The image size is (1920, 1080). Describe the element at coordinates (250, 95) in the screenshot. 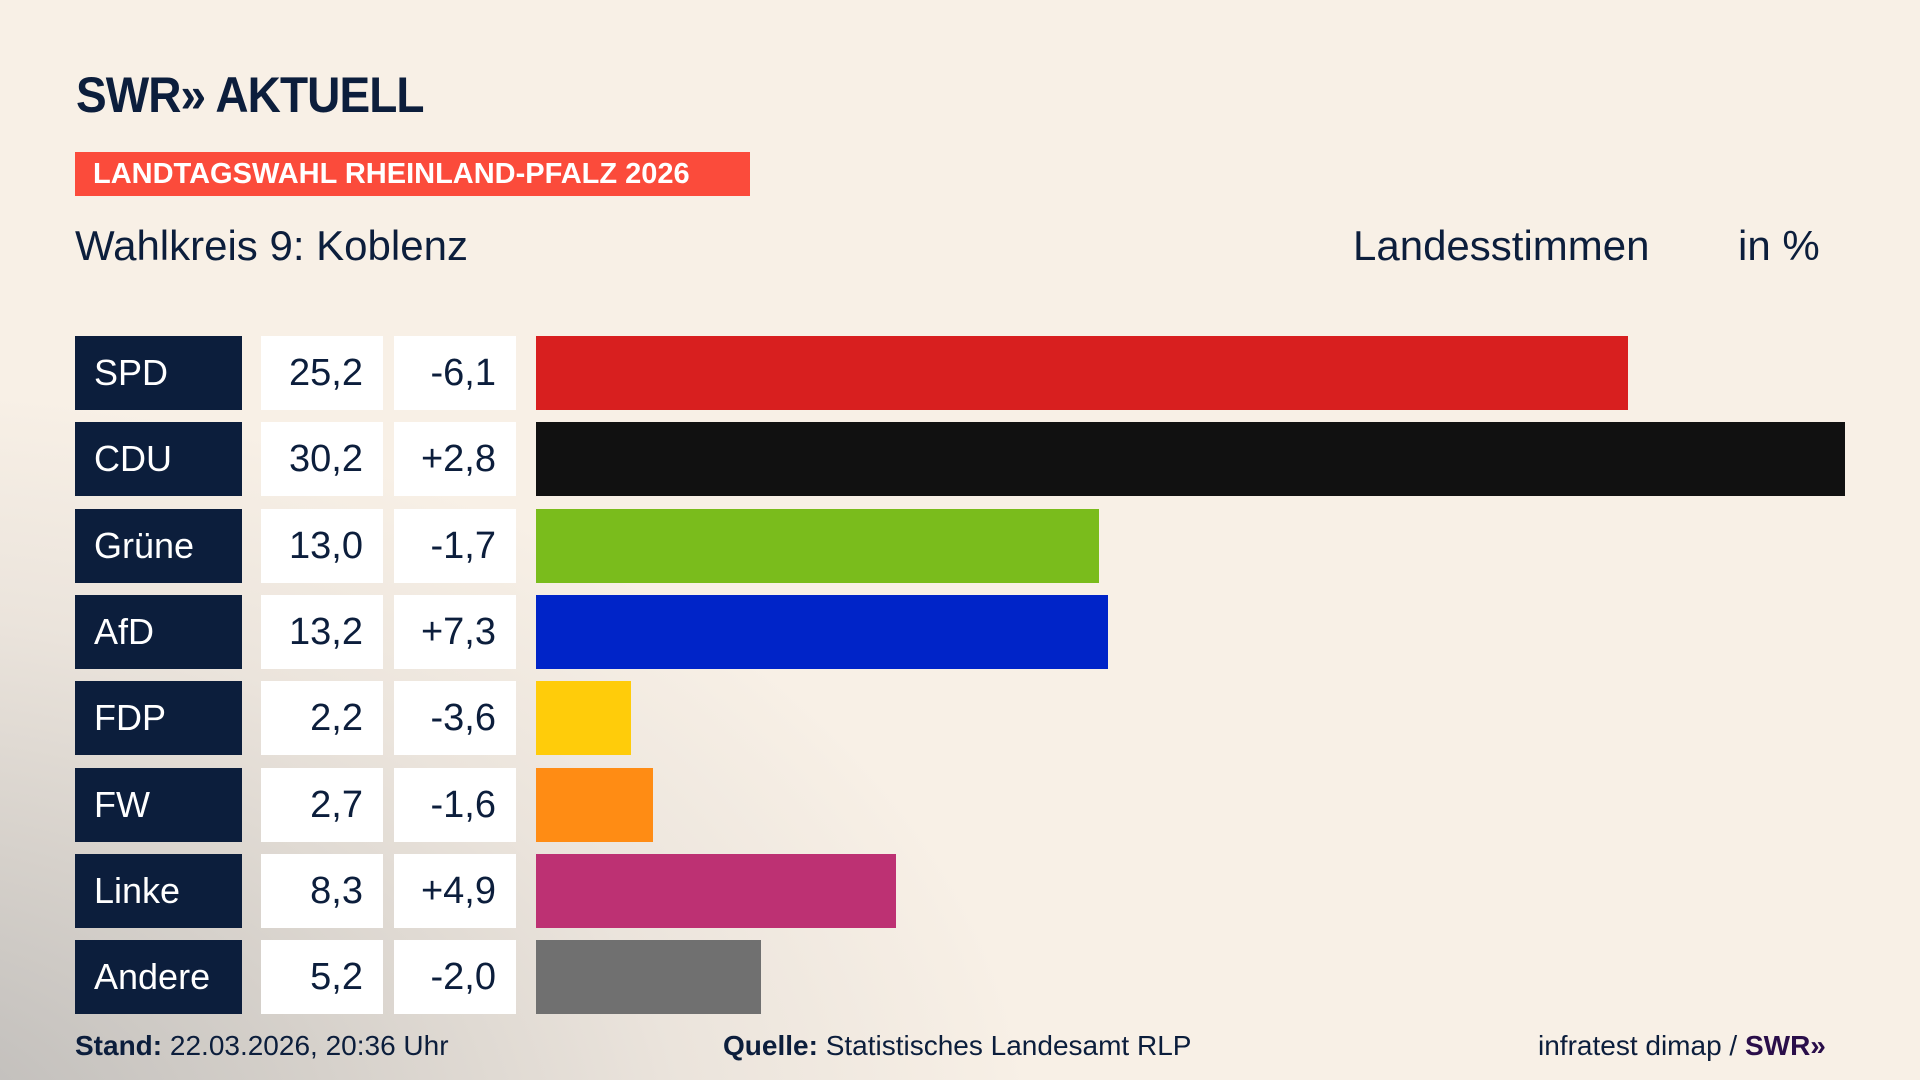

I see `swr-aktuell-logo: SWR» AKTUELL` at that location.